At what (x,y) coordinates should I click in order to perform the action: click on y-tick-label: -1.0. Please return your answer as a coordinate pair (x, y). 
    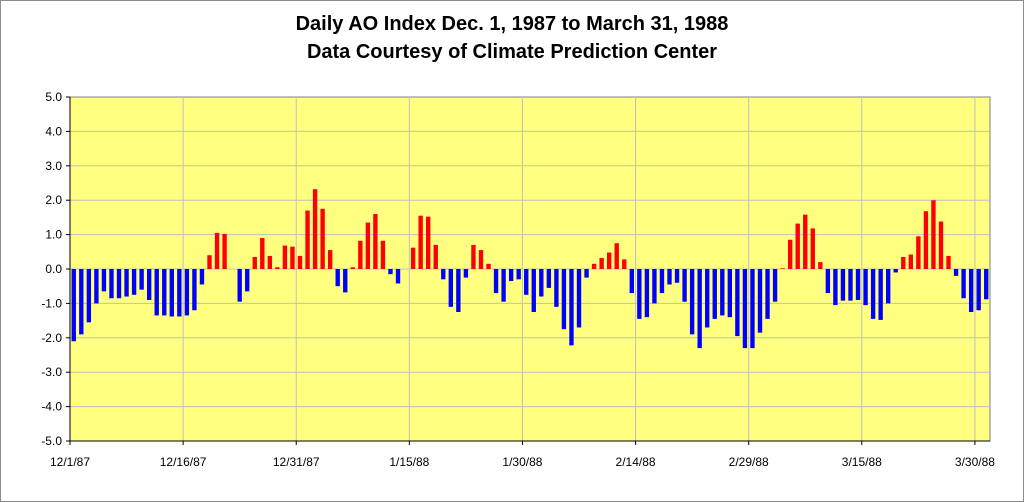
    Looking at the image, I should click on (51, 303).